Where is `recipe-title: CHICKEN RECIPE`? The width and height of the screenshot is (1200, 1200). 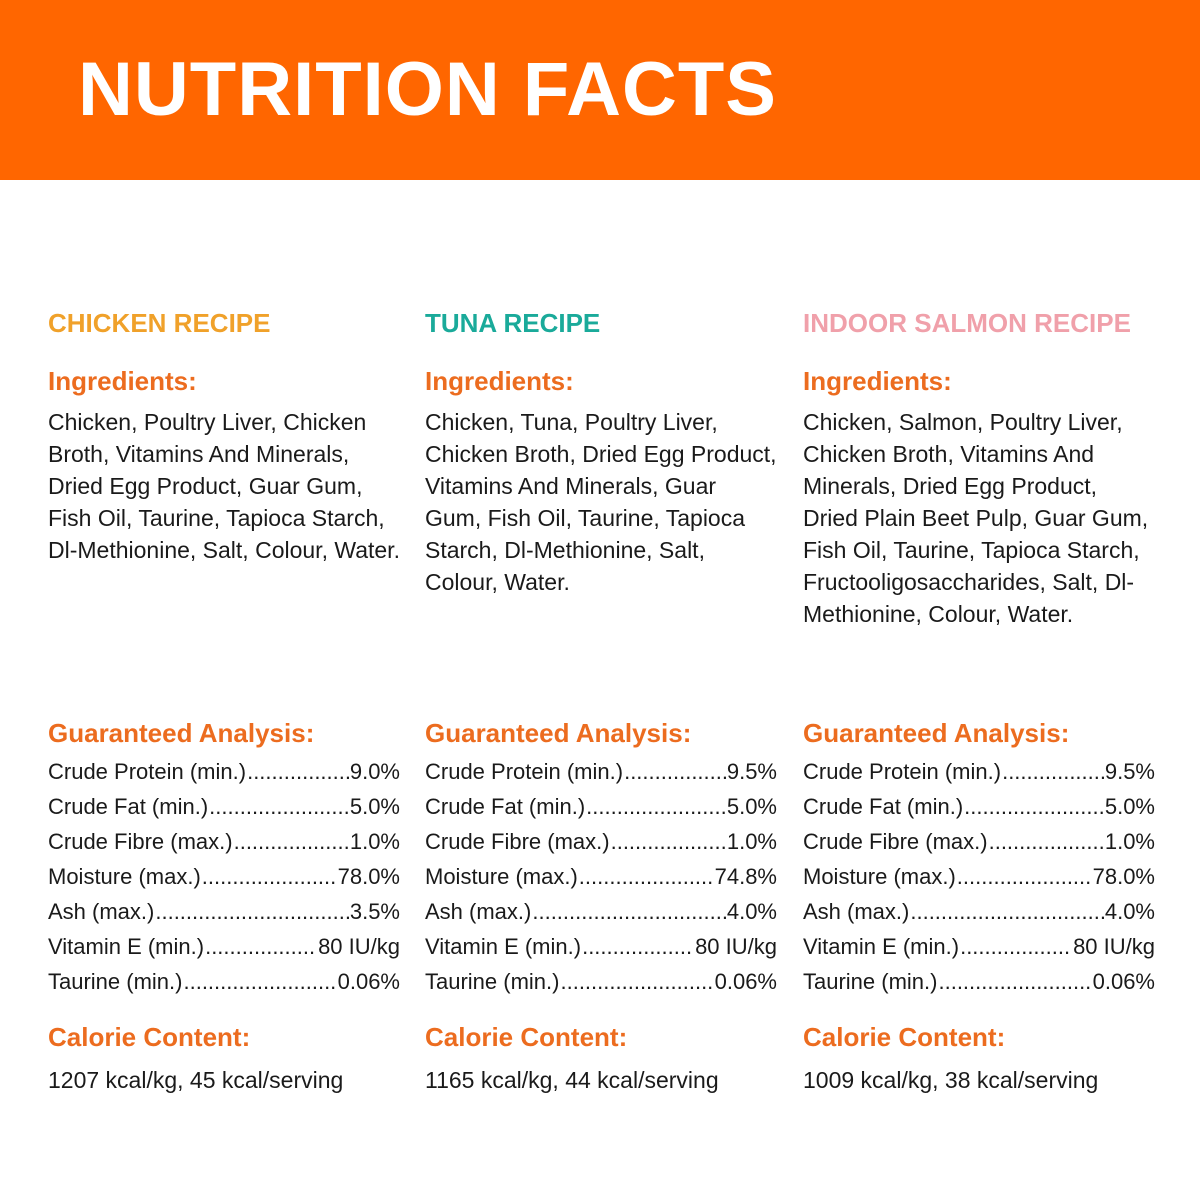 recipe-title: CHICKEN RECIPE is located at coordinates (159, 323).